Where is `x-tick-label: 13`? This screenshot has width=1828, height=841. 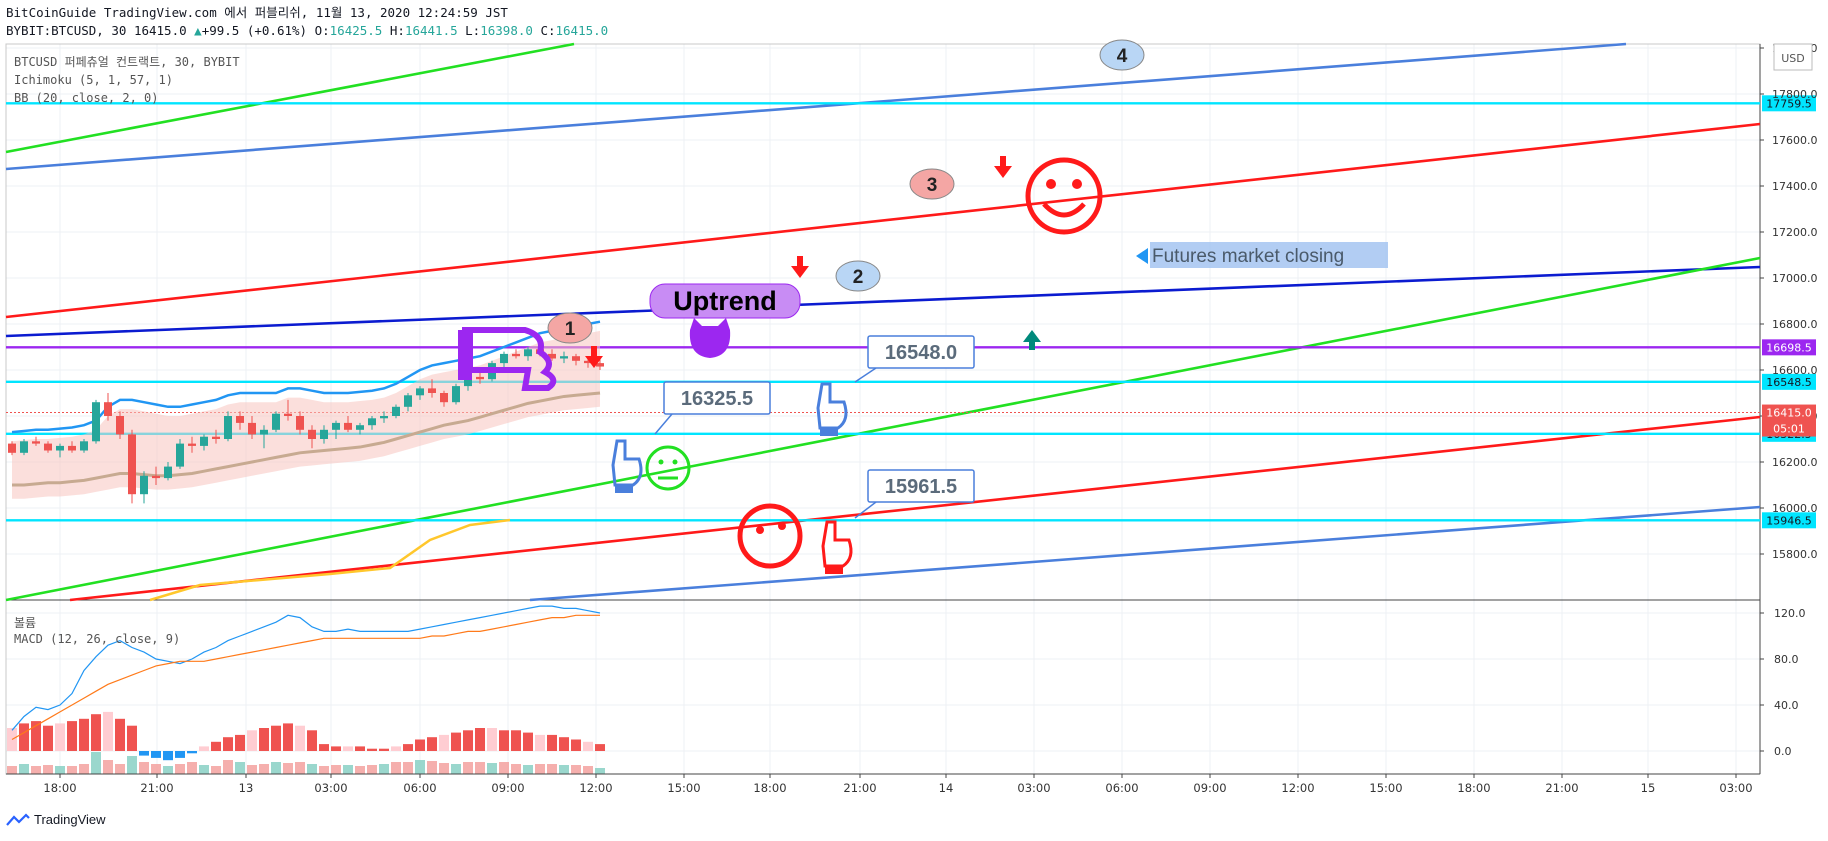
x-tick-label: 13 is located at coordinates (246, 788).